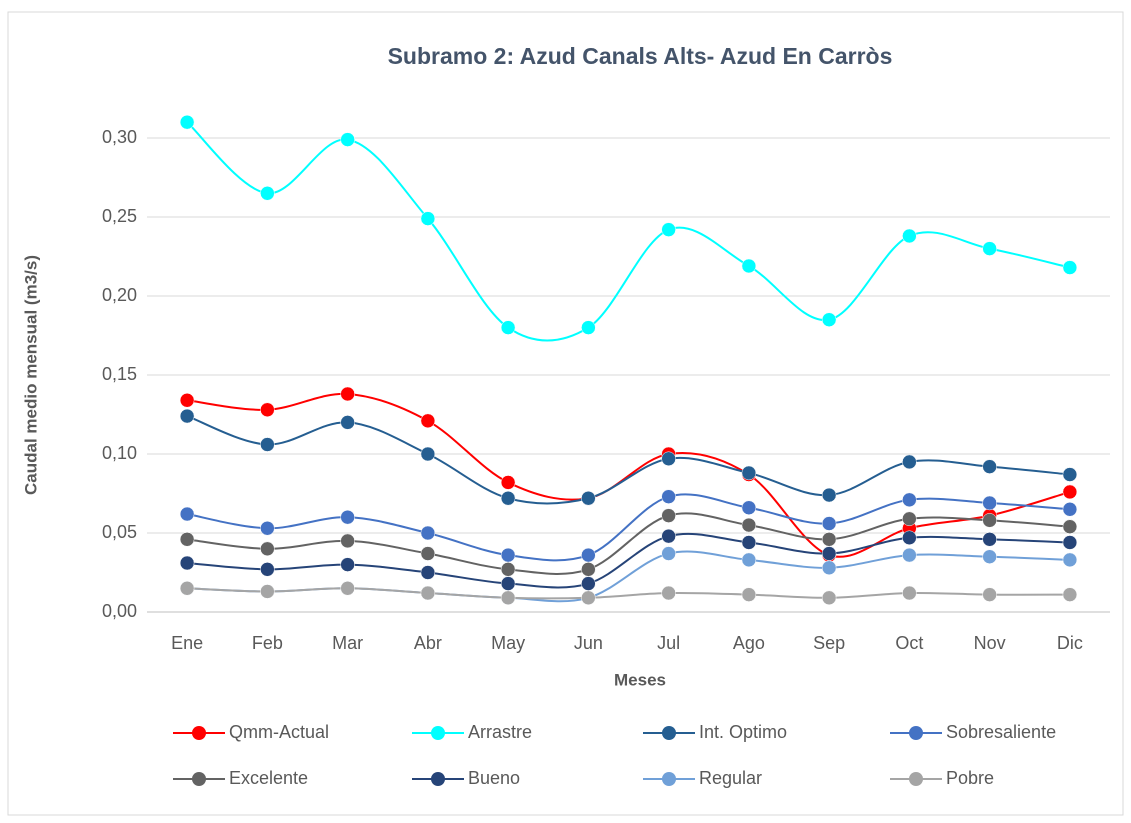 The height and width of the screenshot is (823, 1131). What do you see at coordinates (30, 375) in the screenshot?
I see `y-axis-label: Caudal medio mensual (m3/s)` at bounding box center [30, 375].